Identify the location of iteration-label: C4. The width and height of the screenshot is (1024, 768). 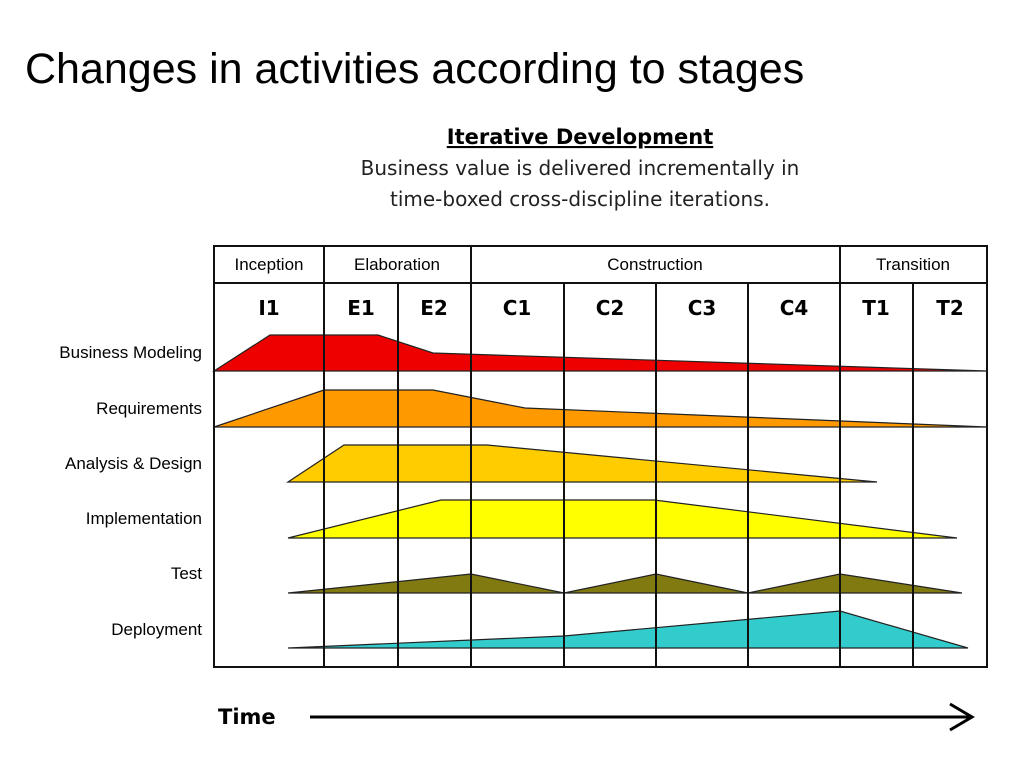
(794, 308).